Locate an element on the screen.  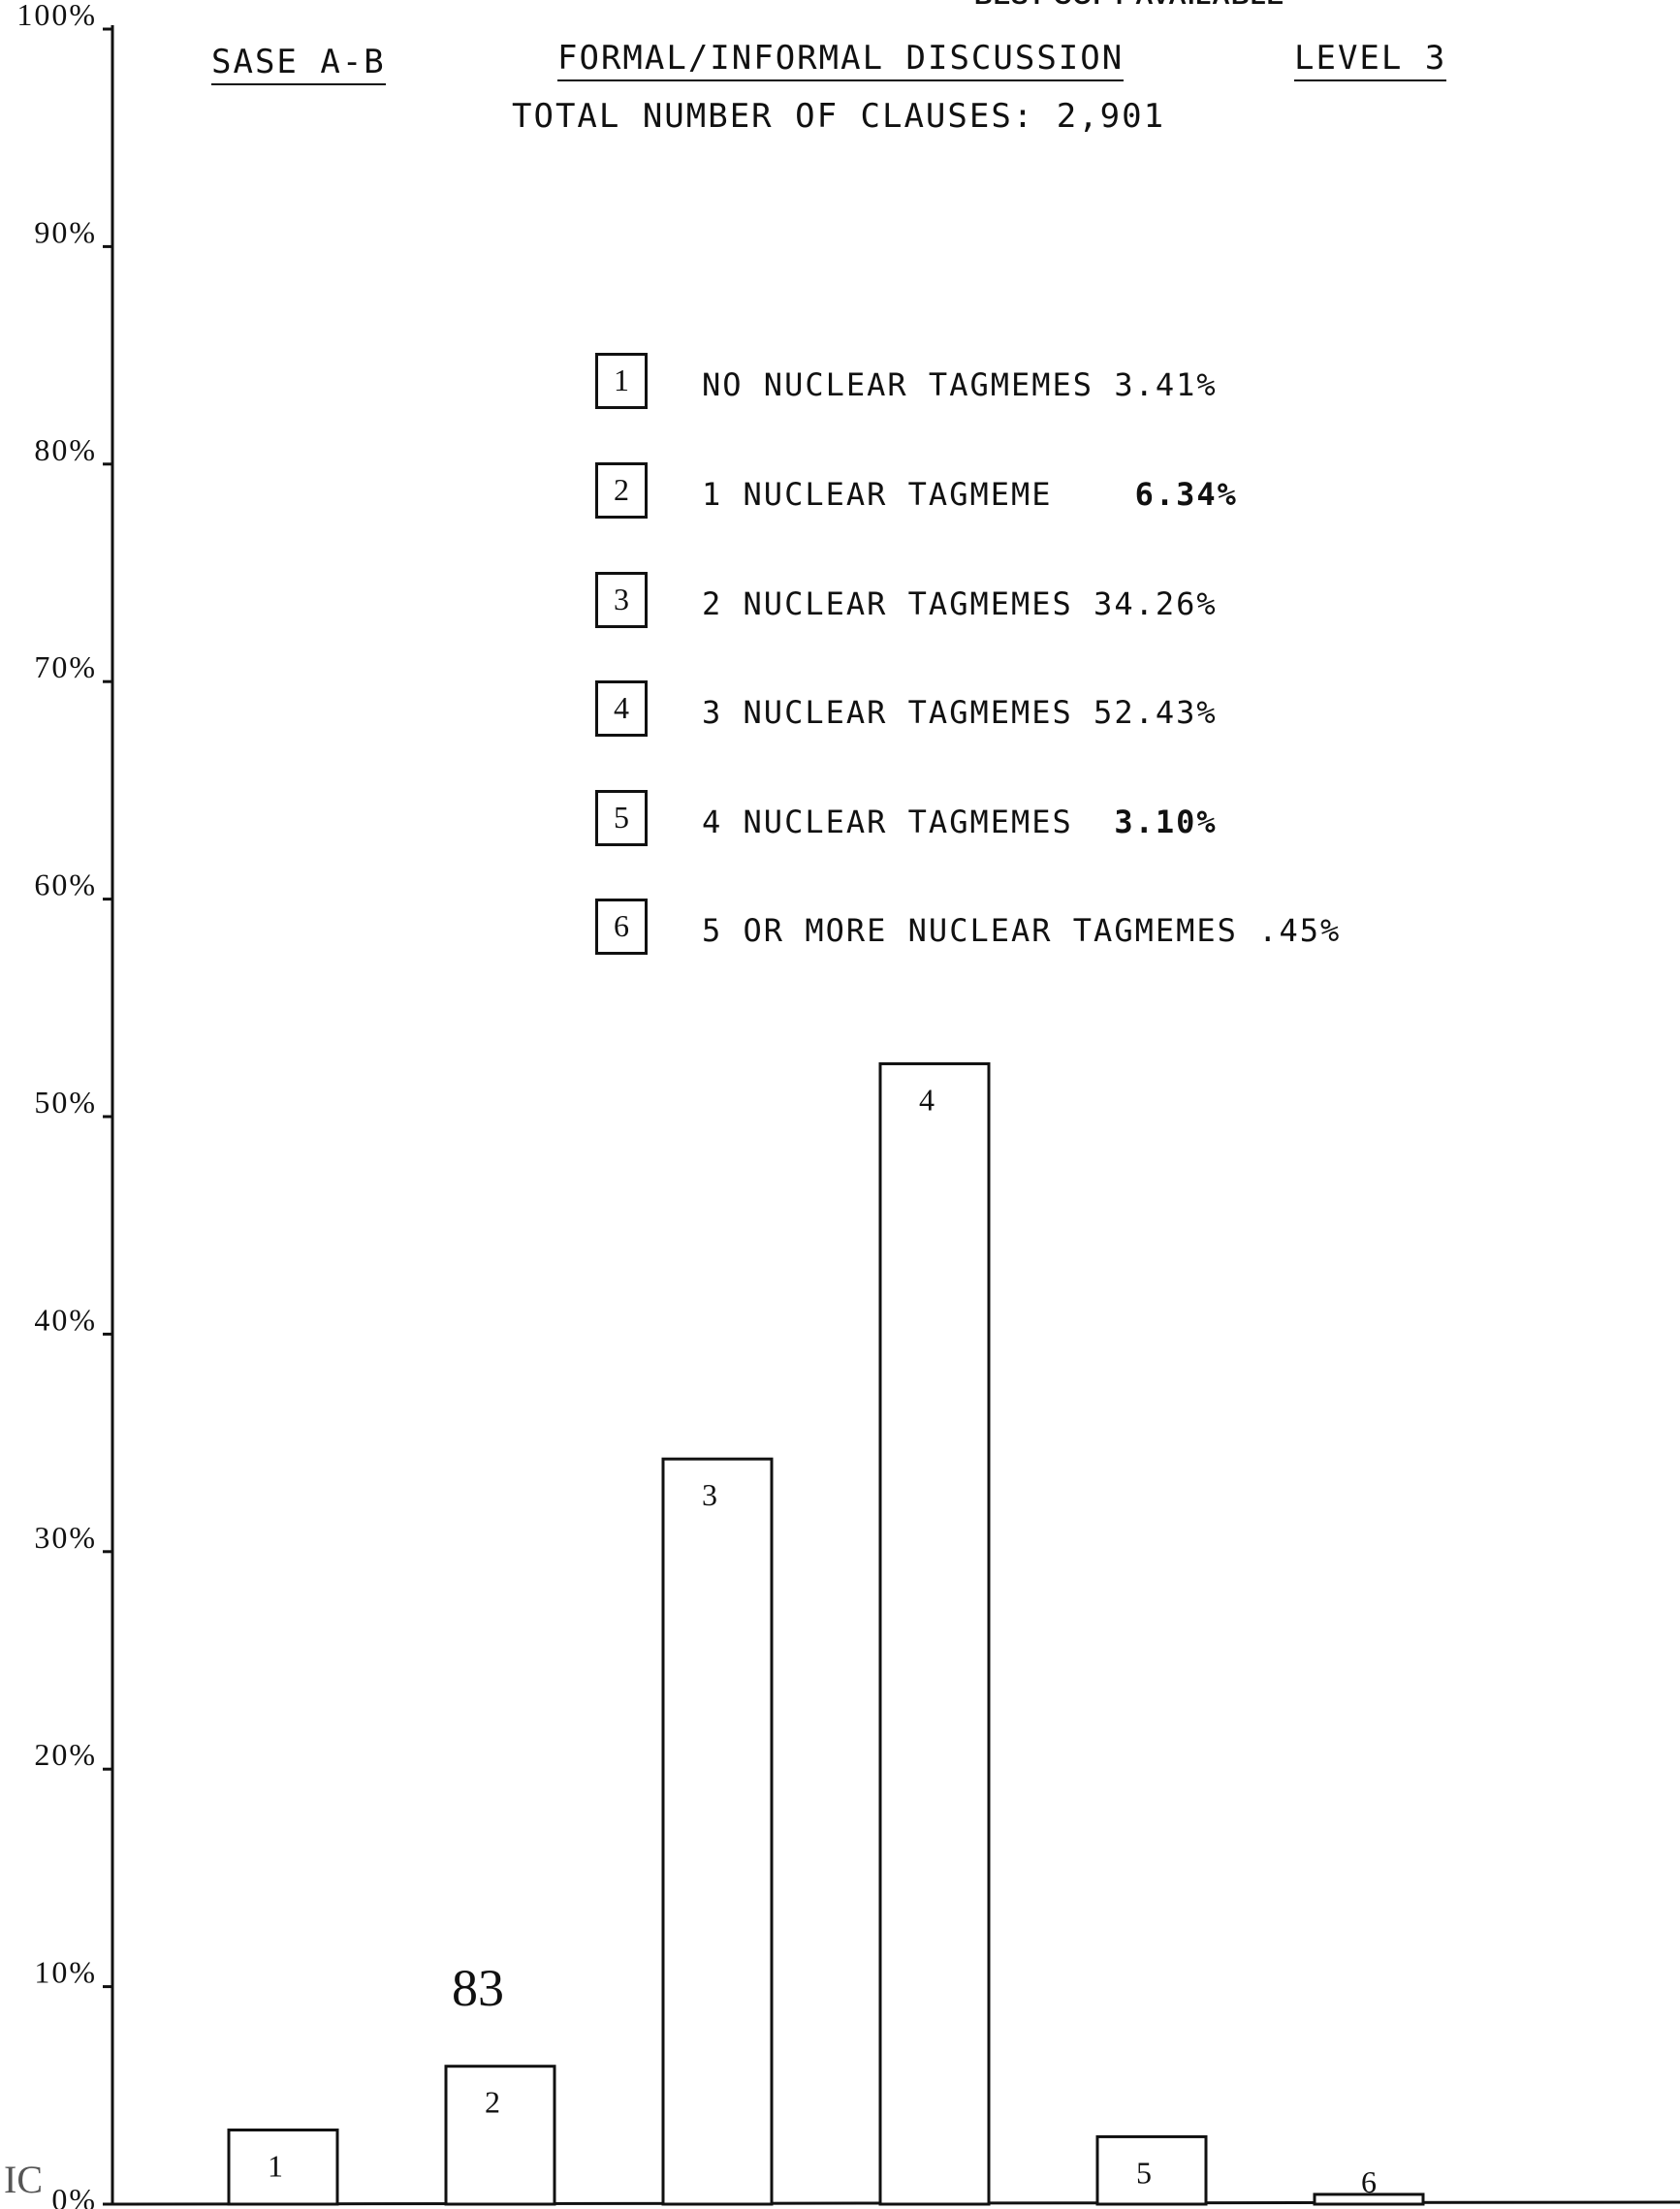
y-tick-label: 50% is located at coordinates (65, 1102).